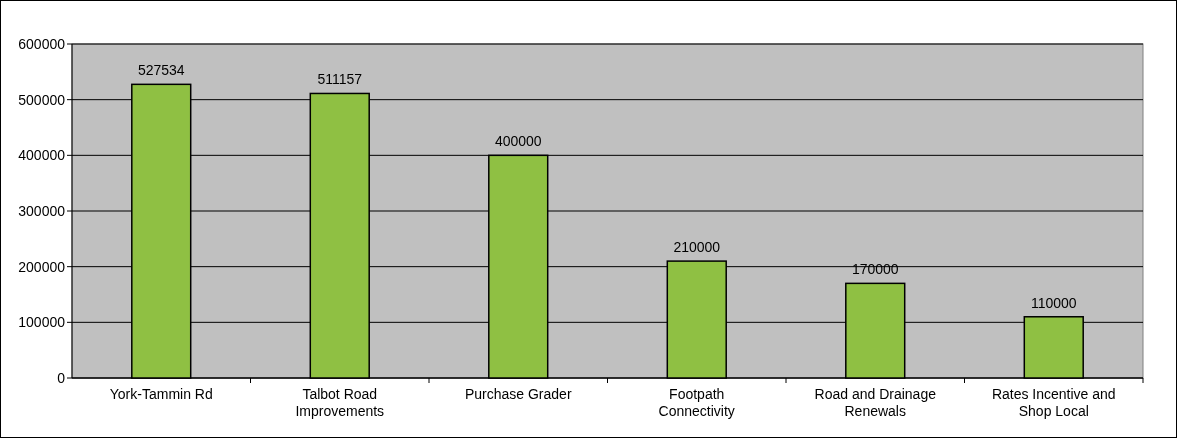 The width and height of the screenshot is (1178, 439). What do you see at coordinates (518, 394) in the screenshot?
I see `x-tick-label: Purchase Grader` at bounding box center [518, 394].